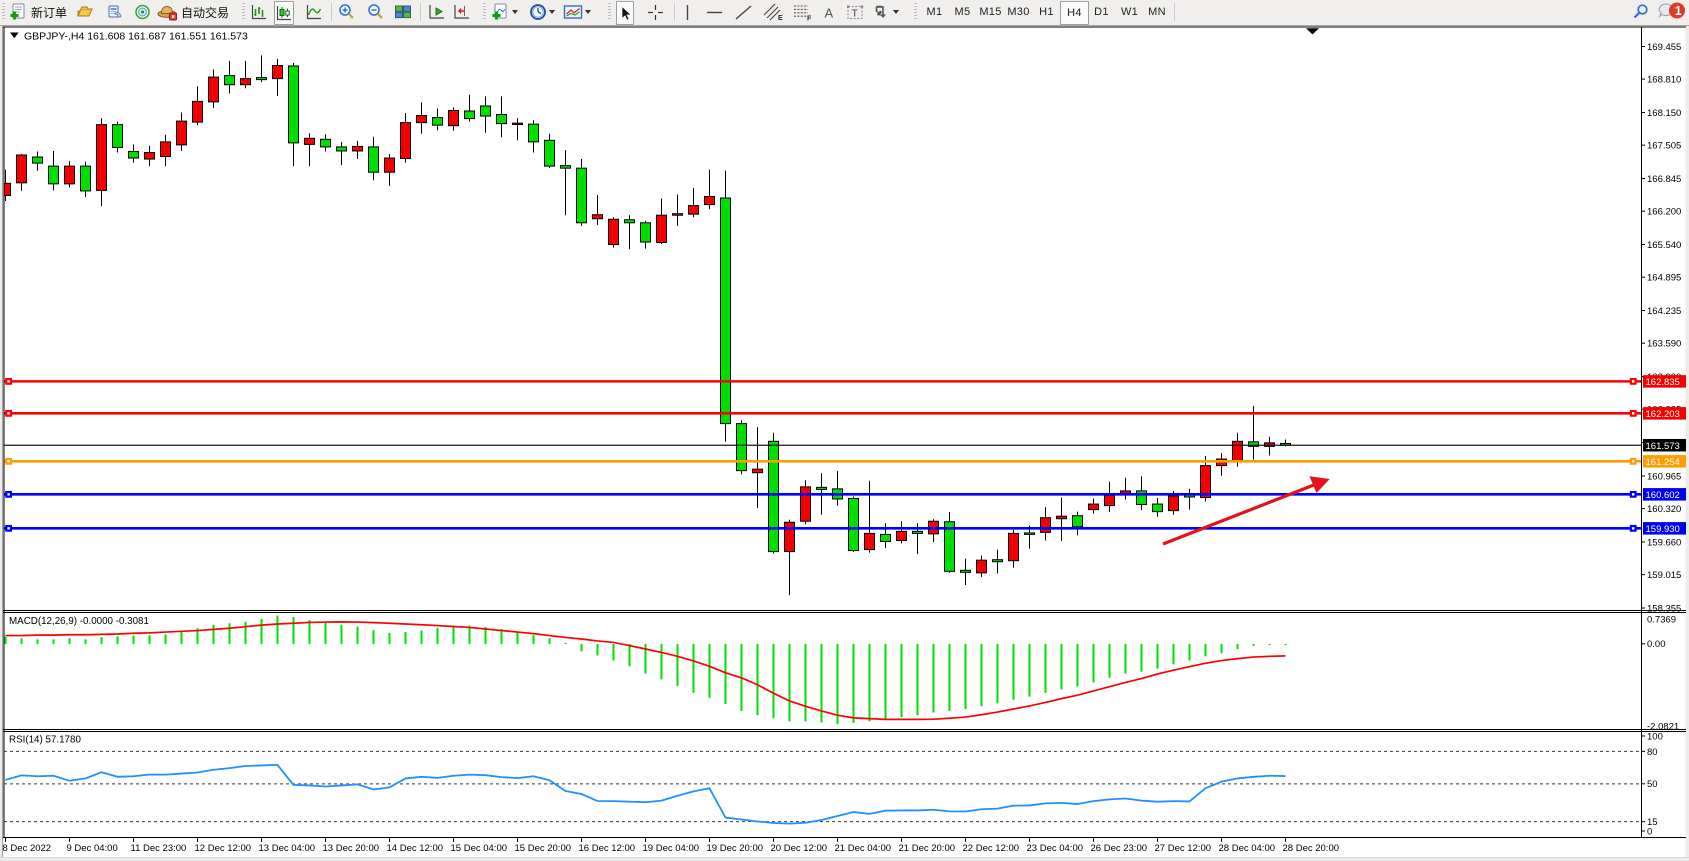 This screenshot has height=861, width=1689. Describe the element at coordinates (403, 12) in the screenshot. I see `tile-windows-button` at that location.